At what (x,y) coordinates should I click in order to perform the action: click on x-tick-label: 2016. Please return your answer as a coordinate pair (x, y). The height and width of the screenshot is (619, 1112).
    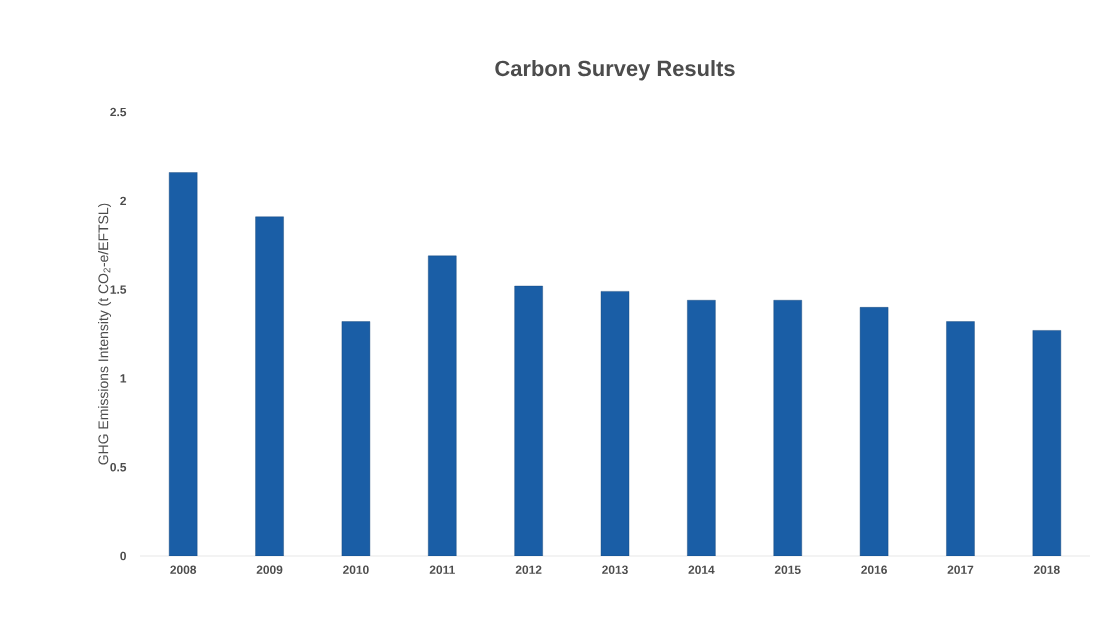
    Looking at the image, I should click on (874, 569).